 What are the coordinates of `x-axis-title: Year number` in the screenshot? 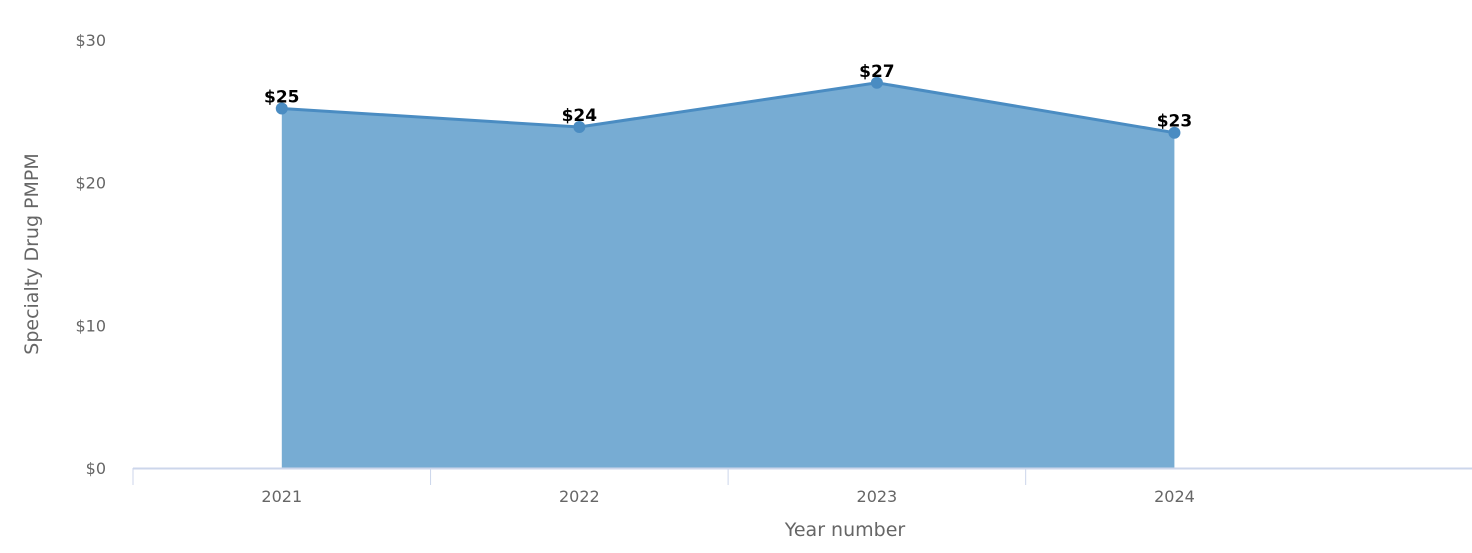 It's located at (845, 530).